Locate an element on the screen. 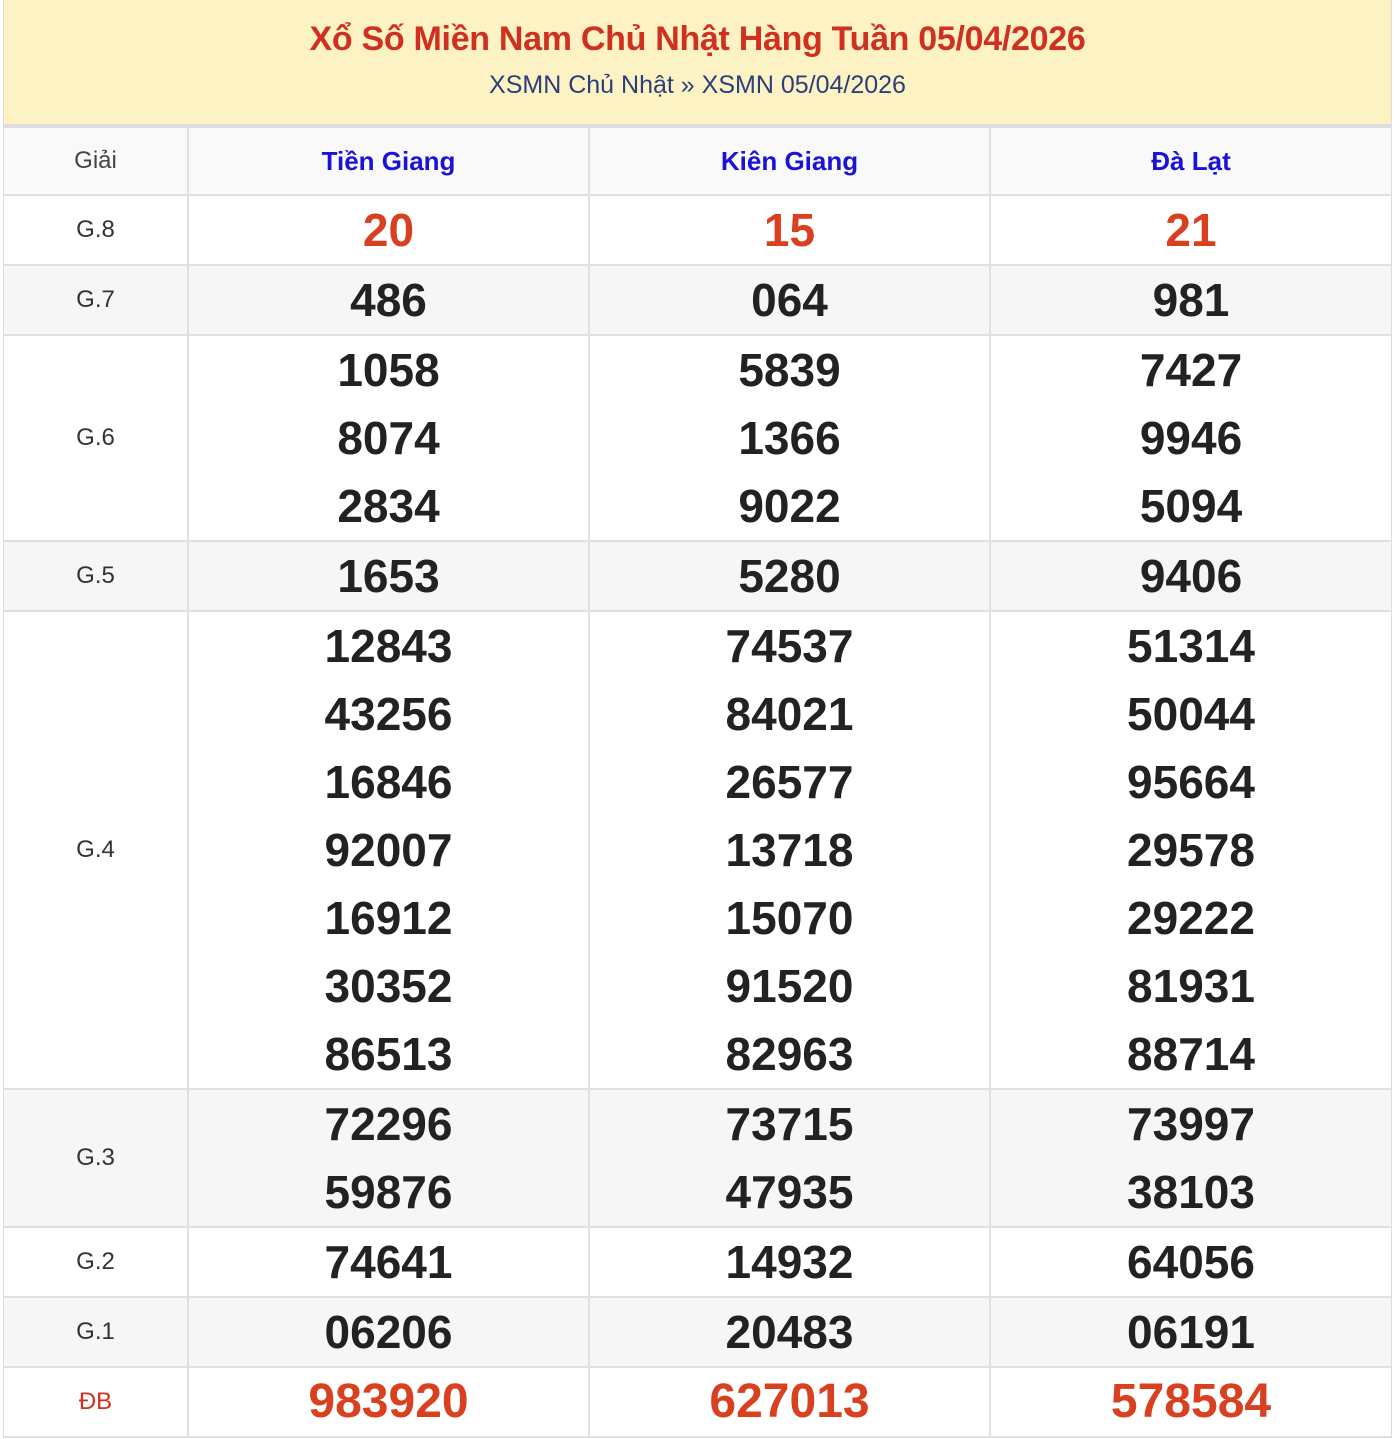 The image size is (1397, 1439). winning-number: 91520 is located at coordinates (789, 986).